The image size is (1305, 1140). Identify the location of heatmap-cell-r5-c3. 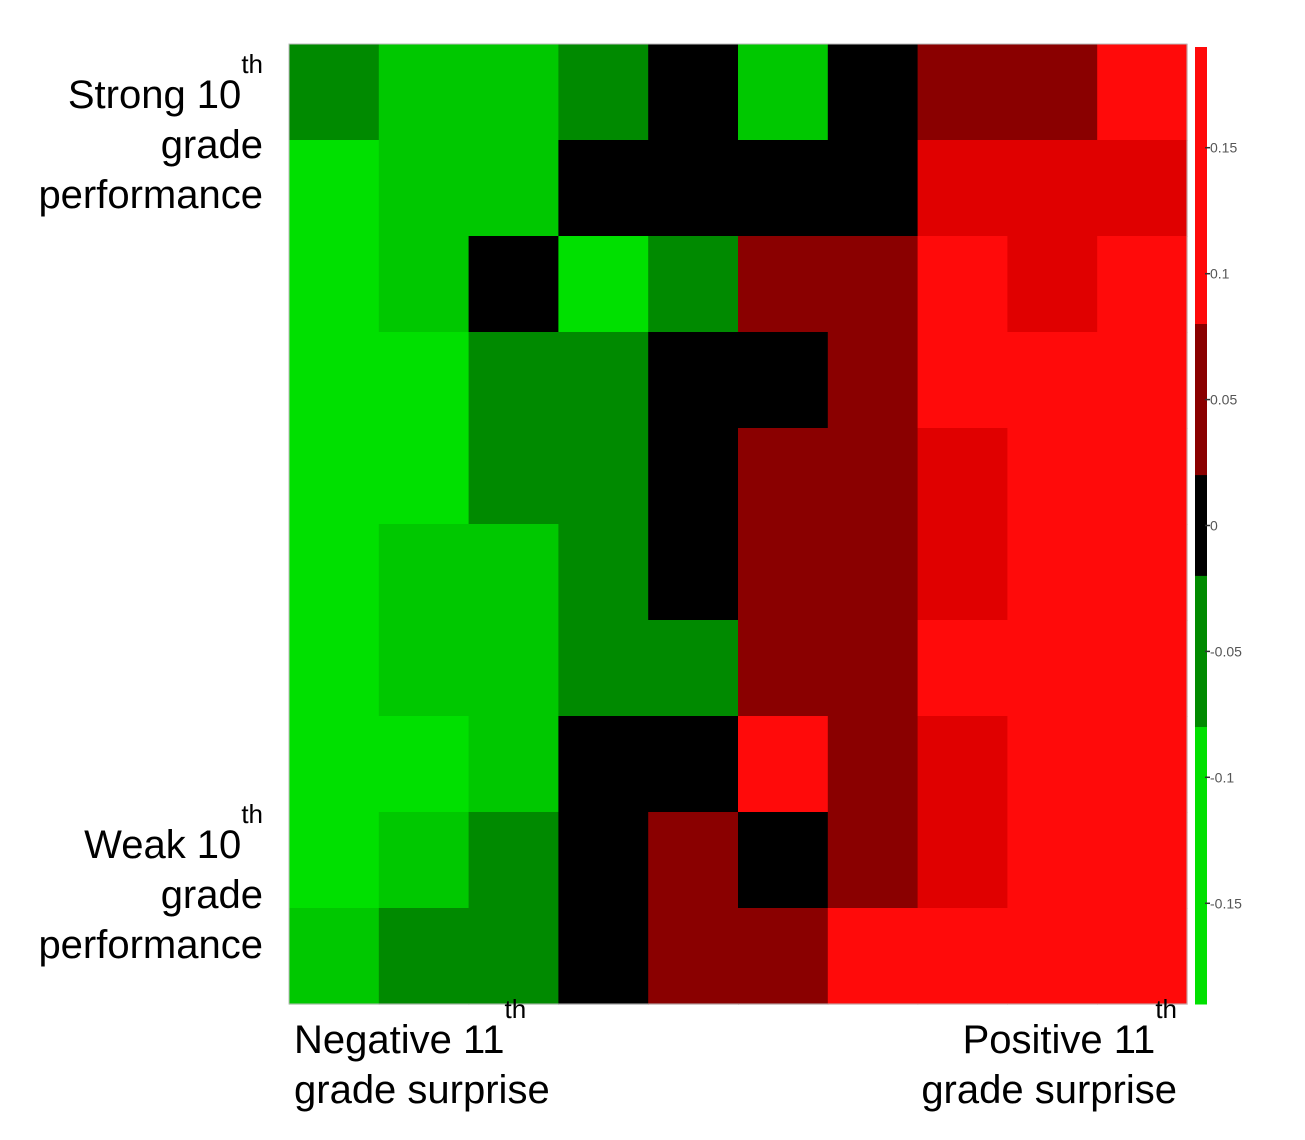
(513, 476).